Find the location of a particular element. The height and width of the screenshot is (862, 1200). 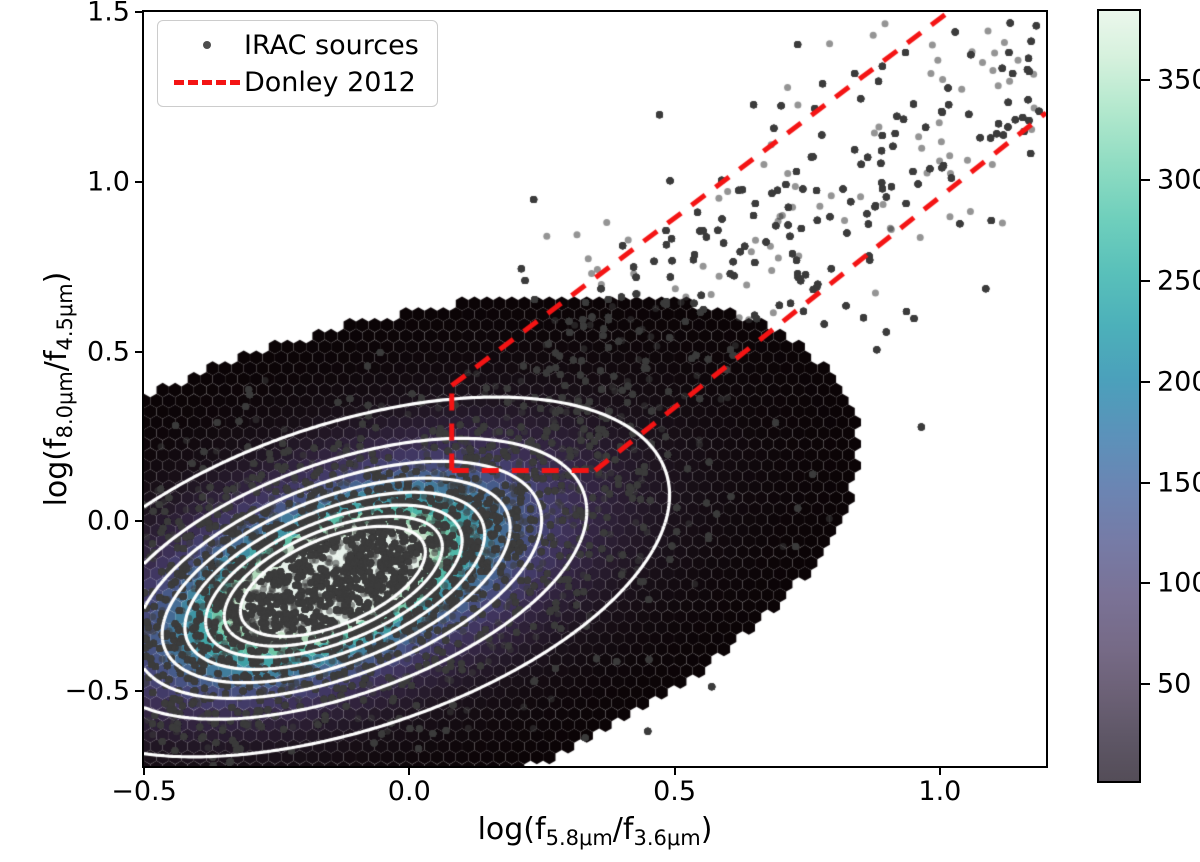

y-tick-label: 1.0 is located at coordinates (108, 182).